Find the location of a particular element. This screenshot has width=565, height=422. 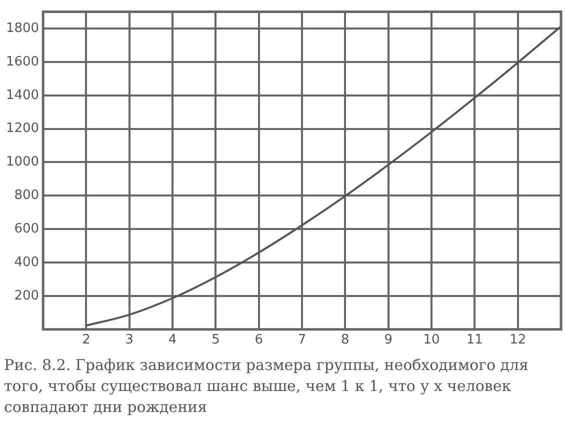

x-tick-label: 8 is located at coordinates (345, 340).